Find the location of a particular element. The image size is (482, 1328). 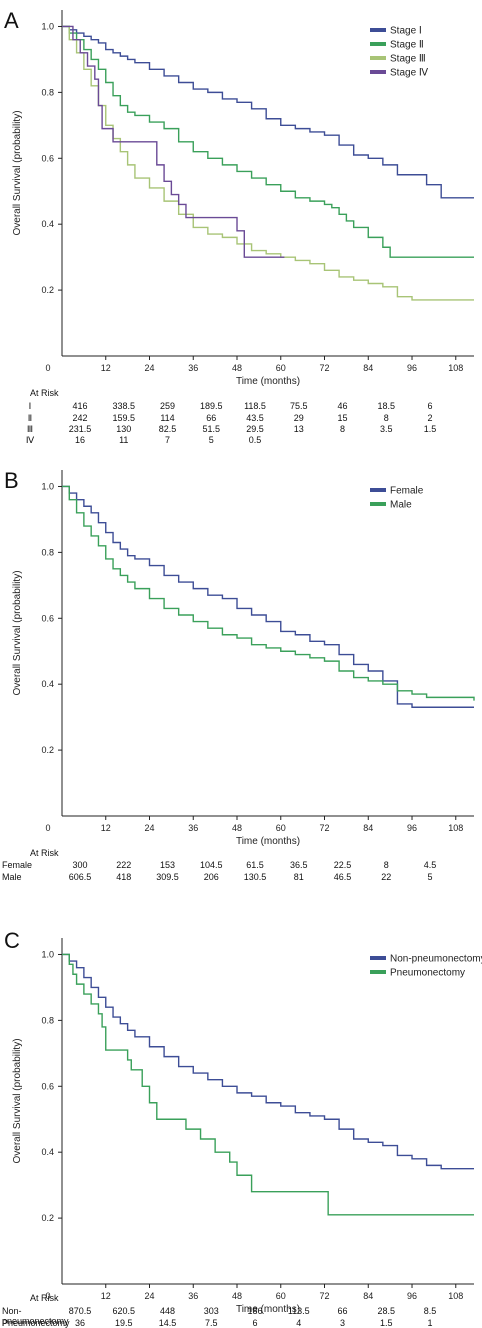

at-risk-cell: 130.5 is located at coordinates (255, 877).